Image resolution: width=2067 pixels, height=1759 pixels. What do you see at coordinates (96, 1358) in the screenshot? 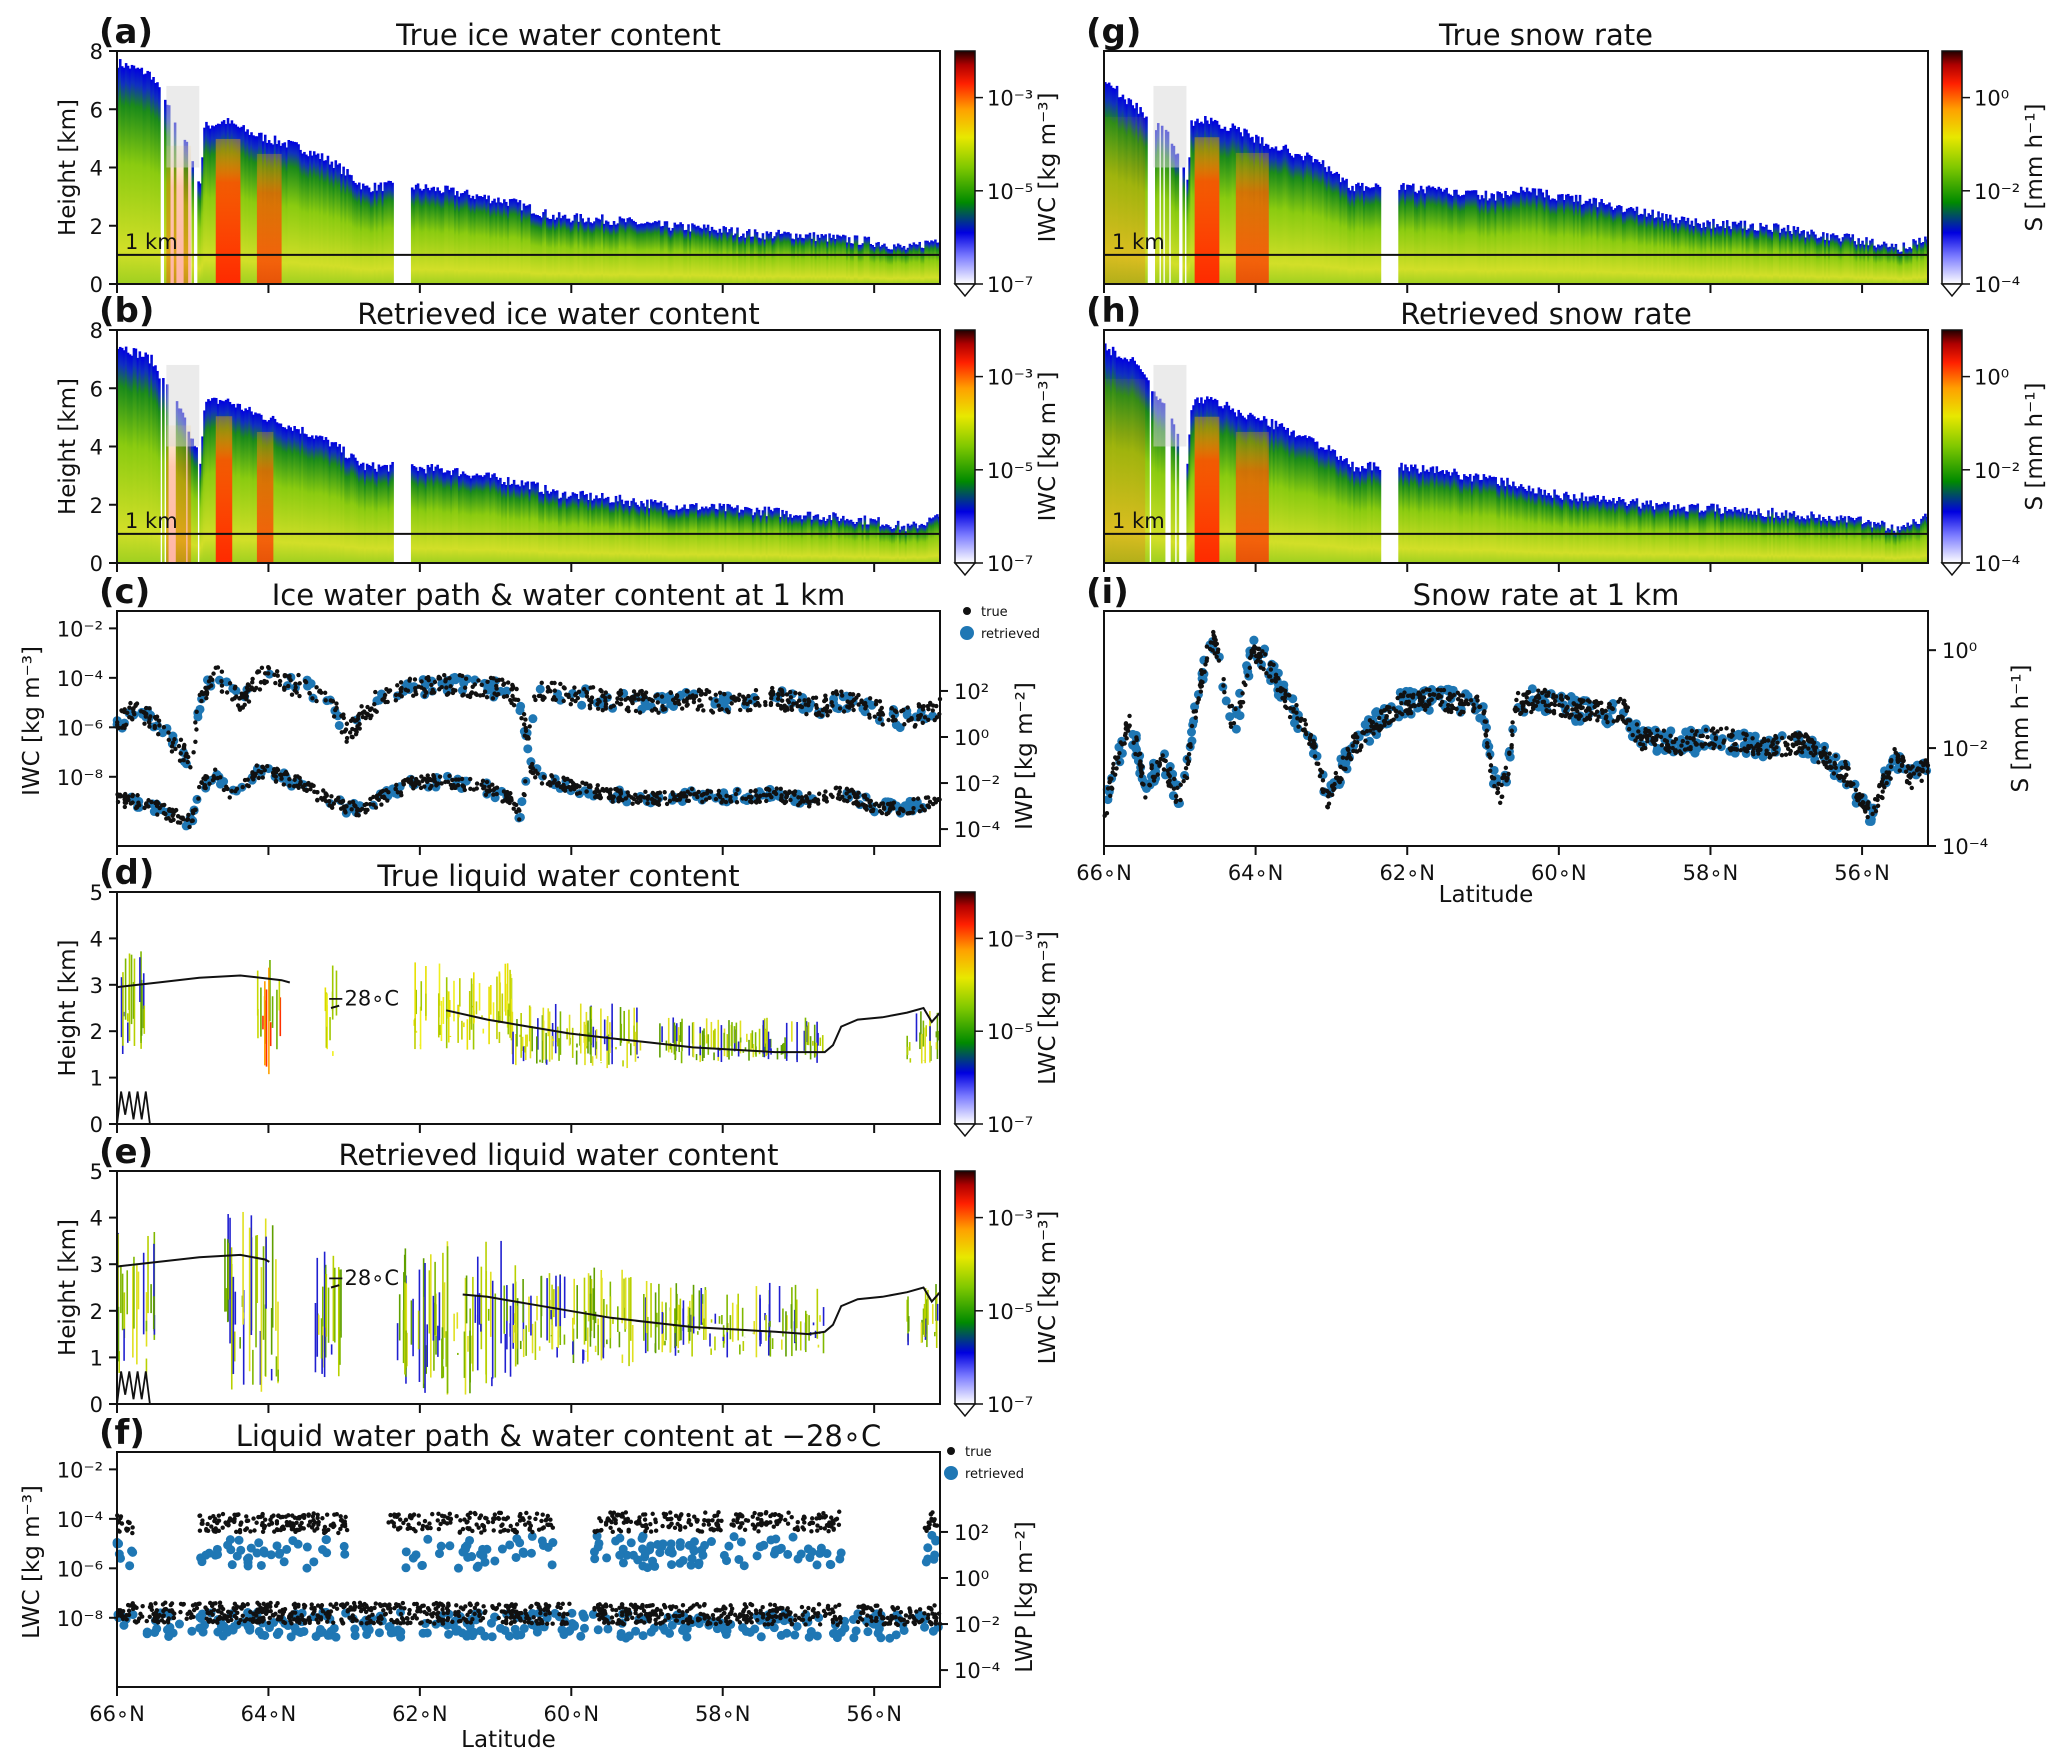
I see `y-tick-label: 1` at bounding box center [96, 1358].